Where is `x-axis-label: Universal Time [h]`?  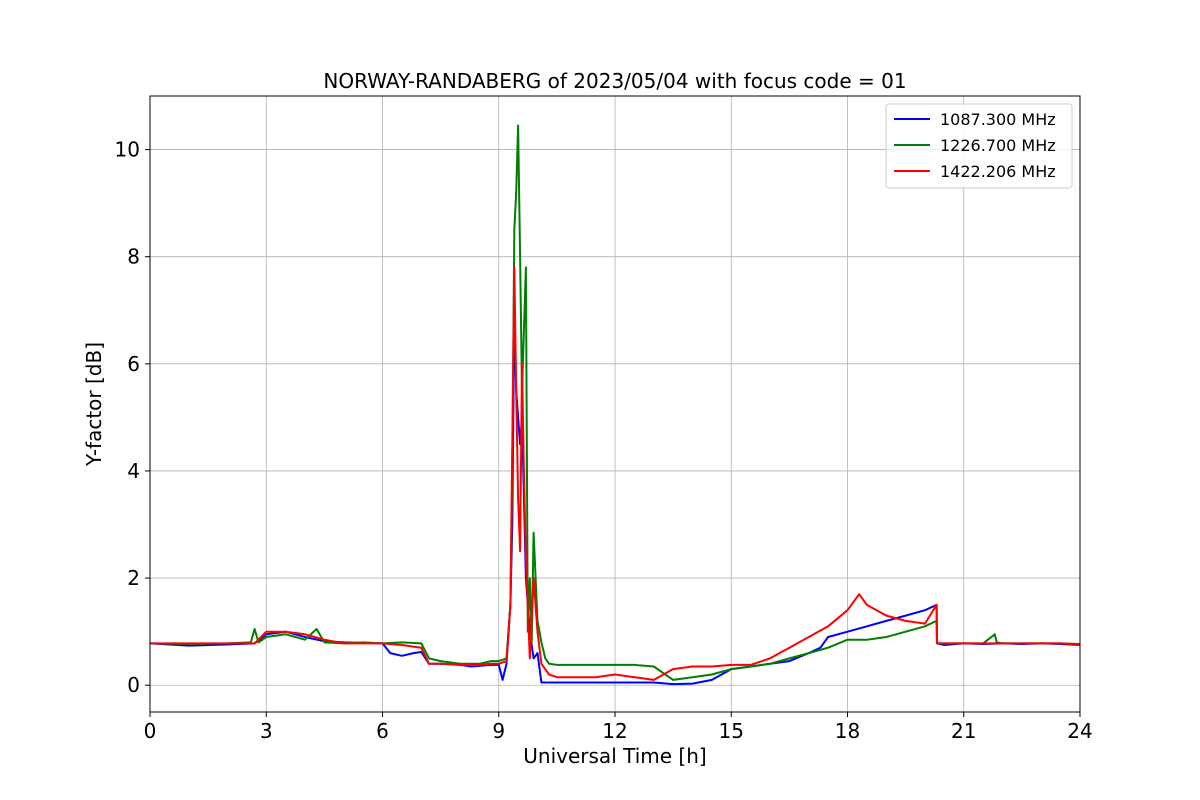 x-axis-label: Universal Time [h] is located at coordinates (614, 756).